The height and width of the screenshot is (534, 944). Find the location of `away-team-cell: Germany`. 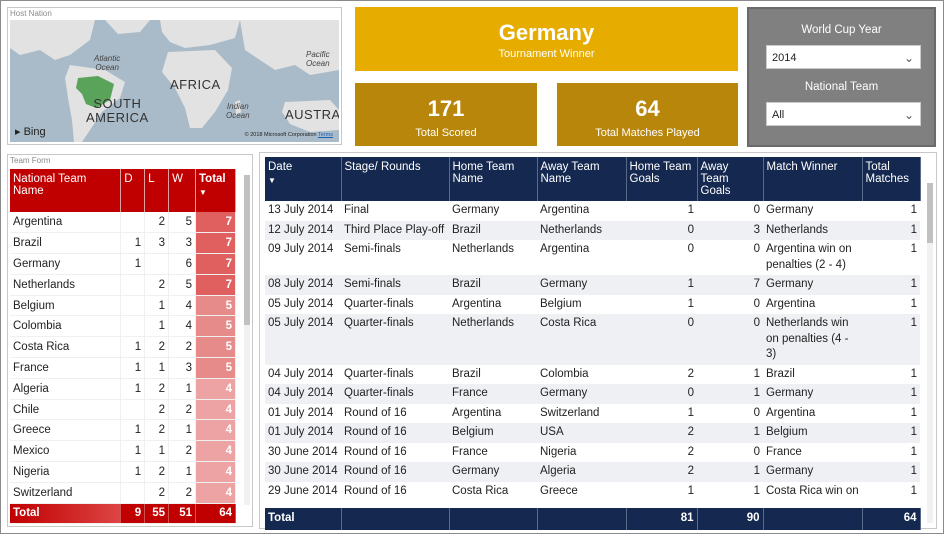

away-team-cell: Germany is located at coordinates (581, 285).